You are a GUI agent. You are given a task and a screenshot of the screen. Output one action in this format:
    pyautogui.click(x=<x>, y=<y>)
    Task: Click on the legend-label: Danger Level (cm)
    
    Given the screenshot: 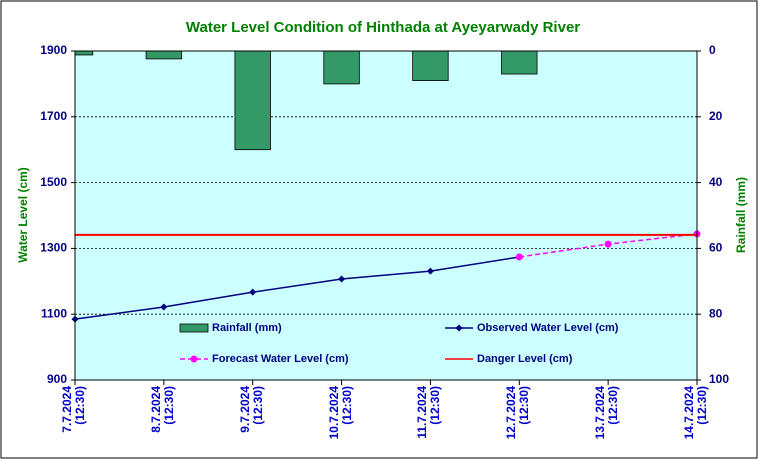 What is the action you would take?
    pyautogui.click(x=525, y=359)
    